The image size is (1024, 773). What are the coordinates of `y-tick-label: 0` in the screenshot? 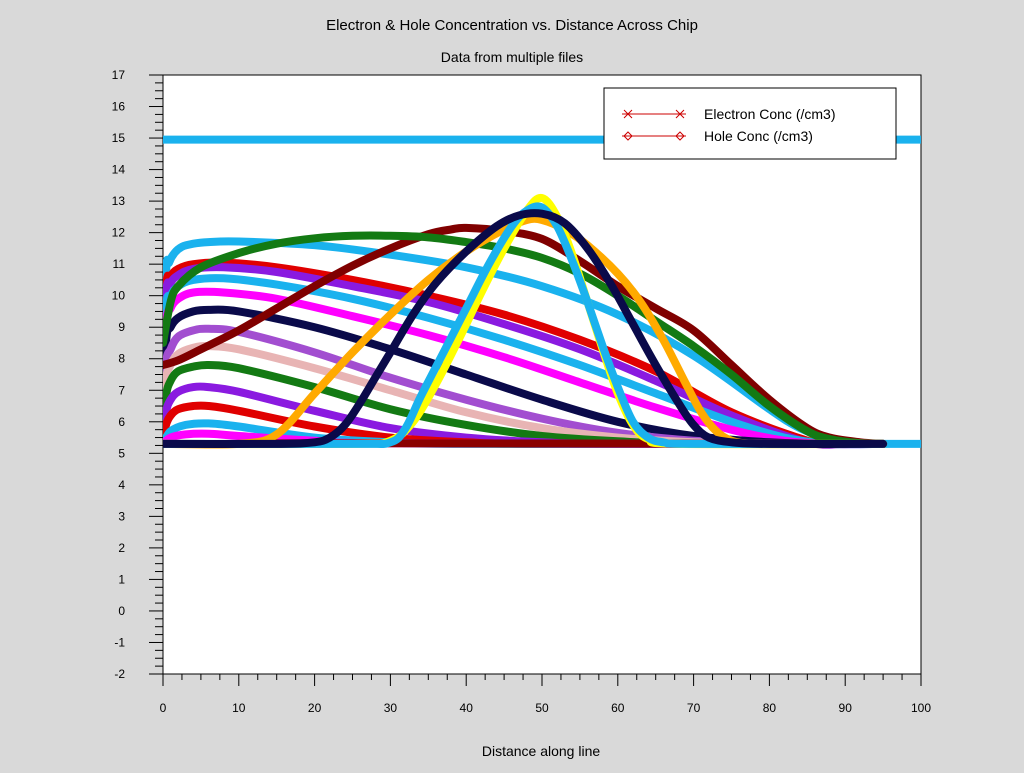 It's located at (121, 611).